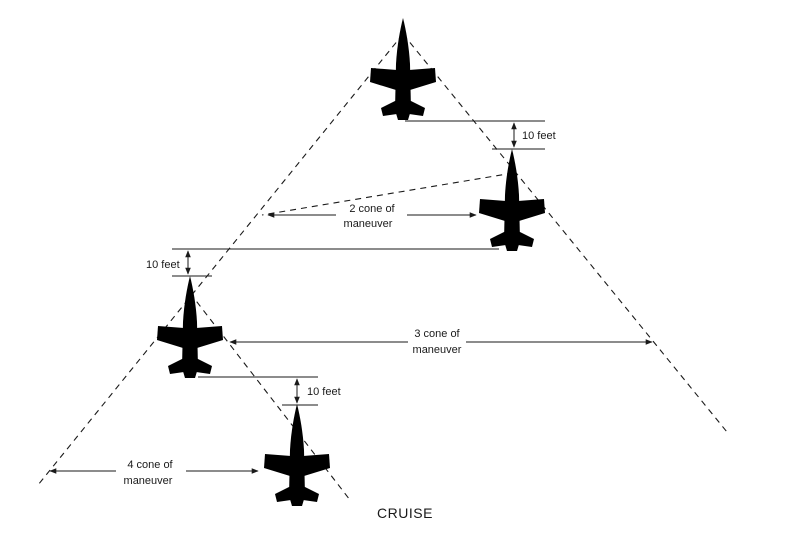 This screenshot has width=810, height=534. I want to click on aircraft-2-icon, so click(512, 200).